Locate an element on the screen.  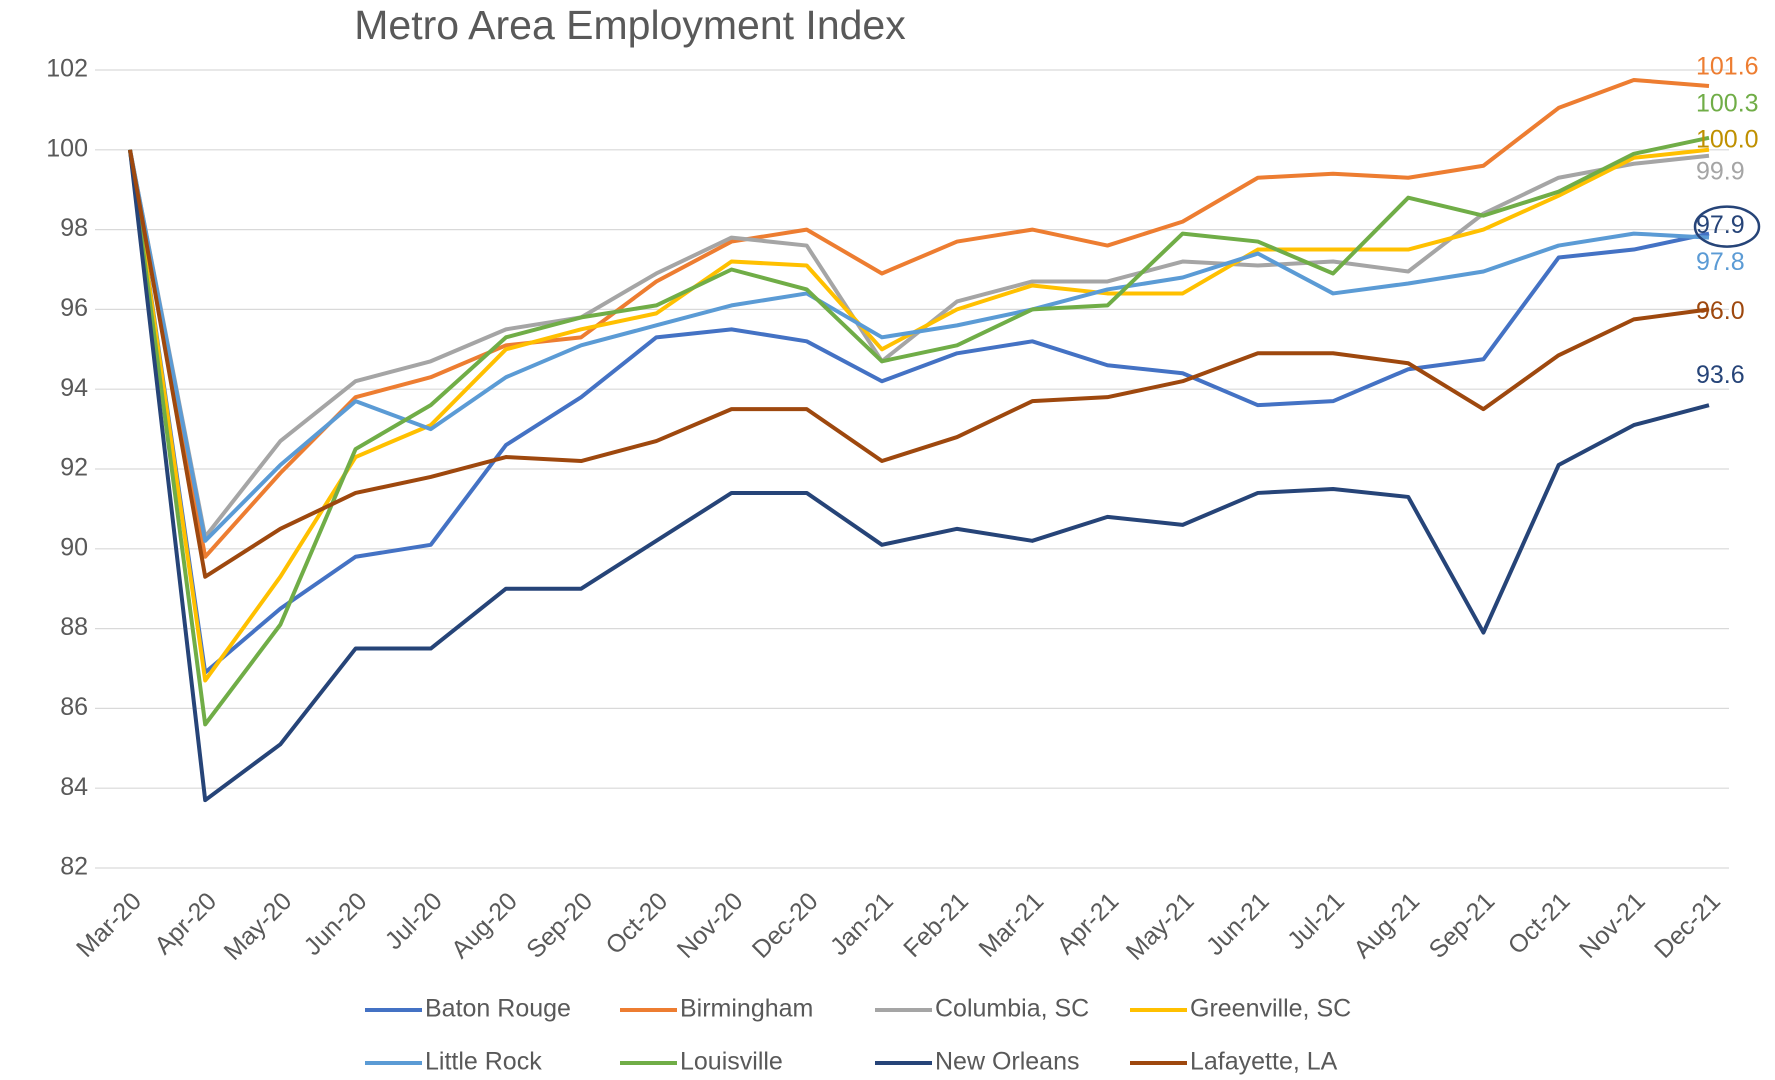
x-tick-label: Oct-21 is located at coordinates (1539, 923).